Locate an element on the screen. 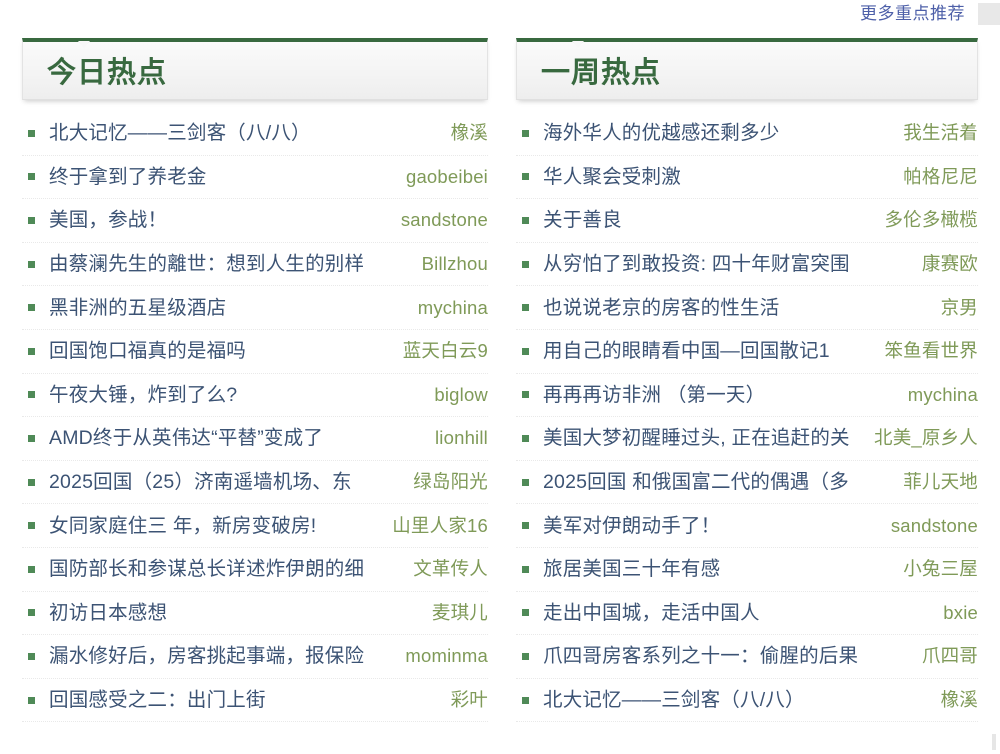 This screenshot has height=754, width=1000. list-item-title: 2025回国 和俄国富二代的偶遇（多 is located at coordinates (696, 482).